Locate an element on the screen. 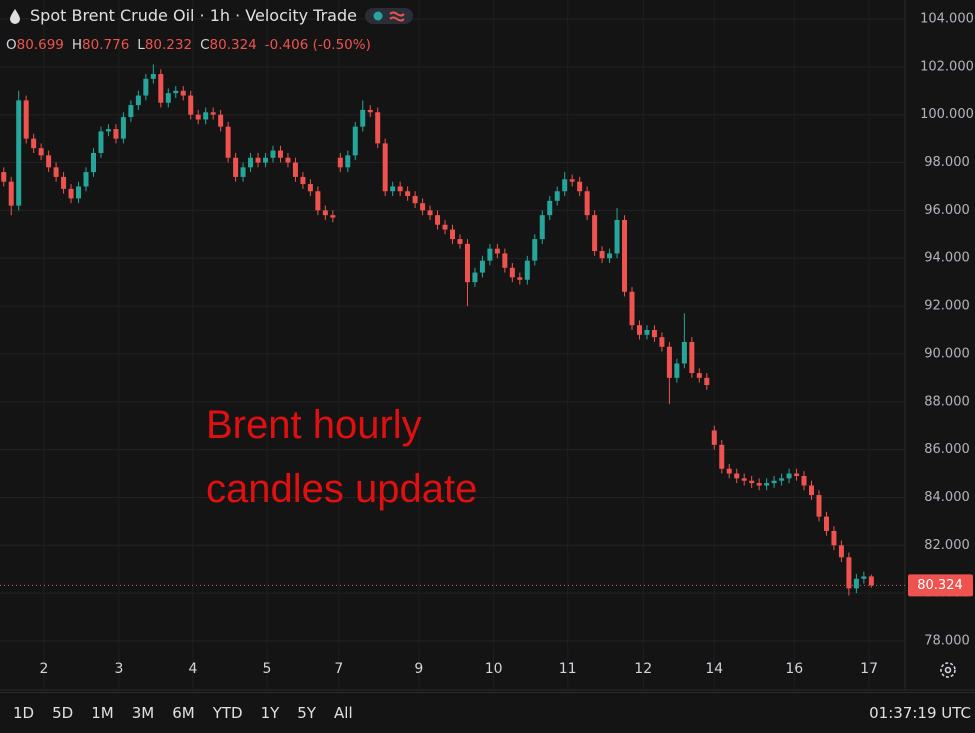  y-tick-label: 96.000 is located at coordinates (947, 210).